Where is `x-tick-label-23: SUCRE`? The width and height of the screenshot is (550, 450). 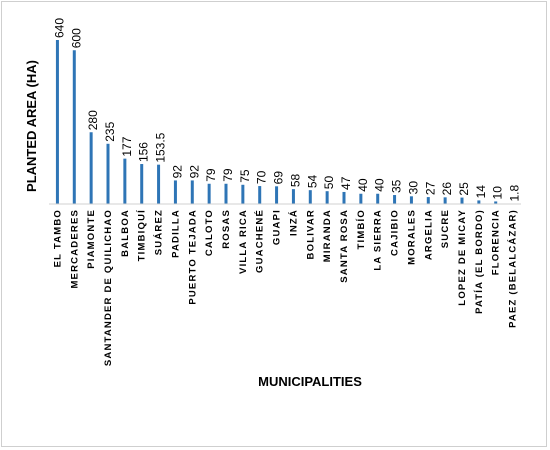
x-tick-label-23: SUCRE is located at coordinates (445, 228).